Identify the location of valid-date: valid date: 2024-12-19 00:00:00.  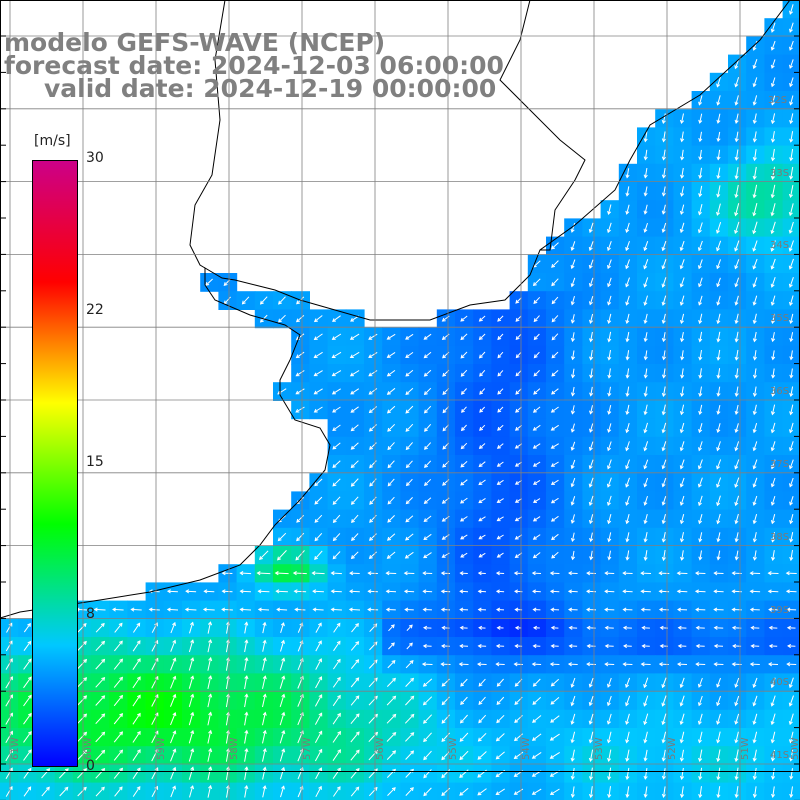
(270, 88).